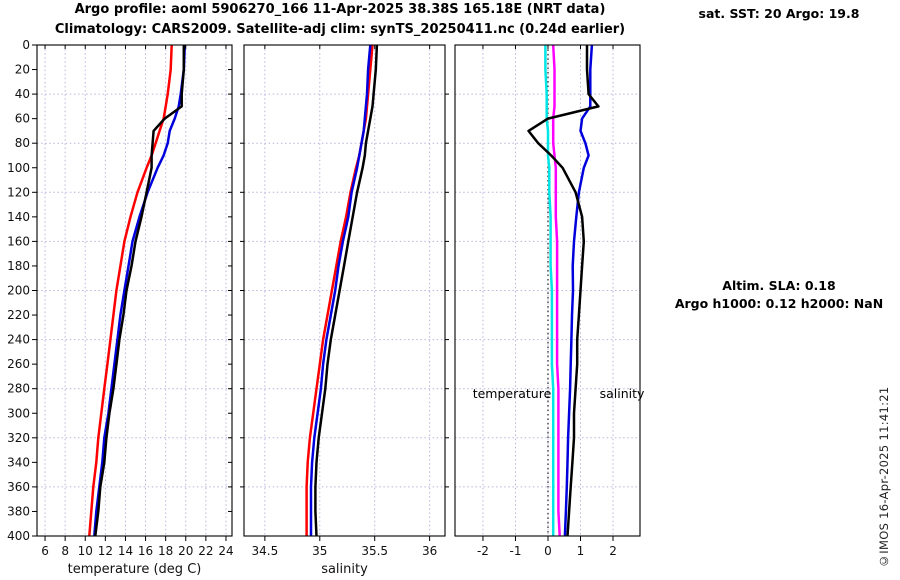  What do you see at coordinates (130, 290) in the screenshot?
I see `profile-line-climatology` at bounding box center [130, 290].